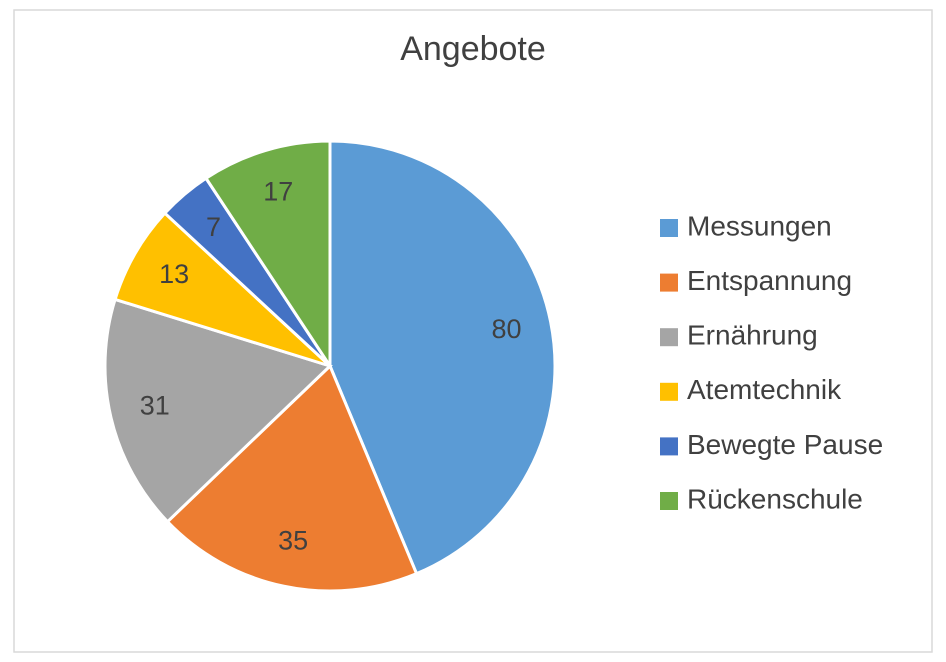 The height and width of the screenshot is (662, 946). What do you see at coordinates (769, 280) in the screenshot?
I see `legend-label: Entspannung` at bounding box center [769, 280].